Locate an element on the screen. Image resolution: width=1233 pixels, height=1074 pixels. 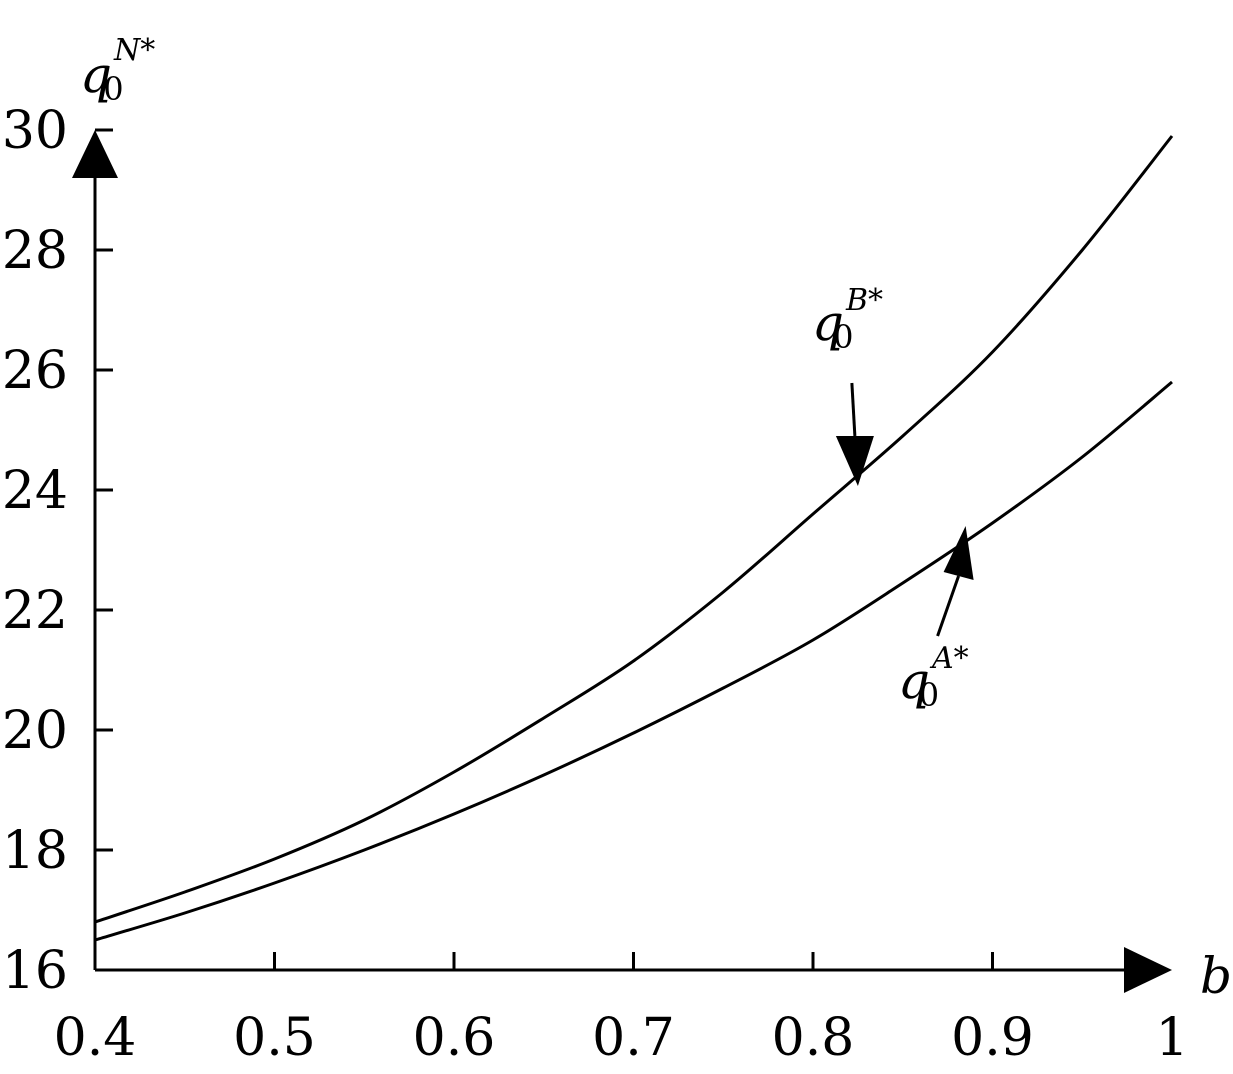
series-label-q0A-sub: 0 is located at coordinates (929, 695).